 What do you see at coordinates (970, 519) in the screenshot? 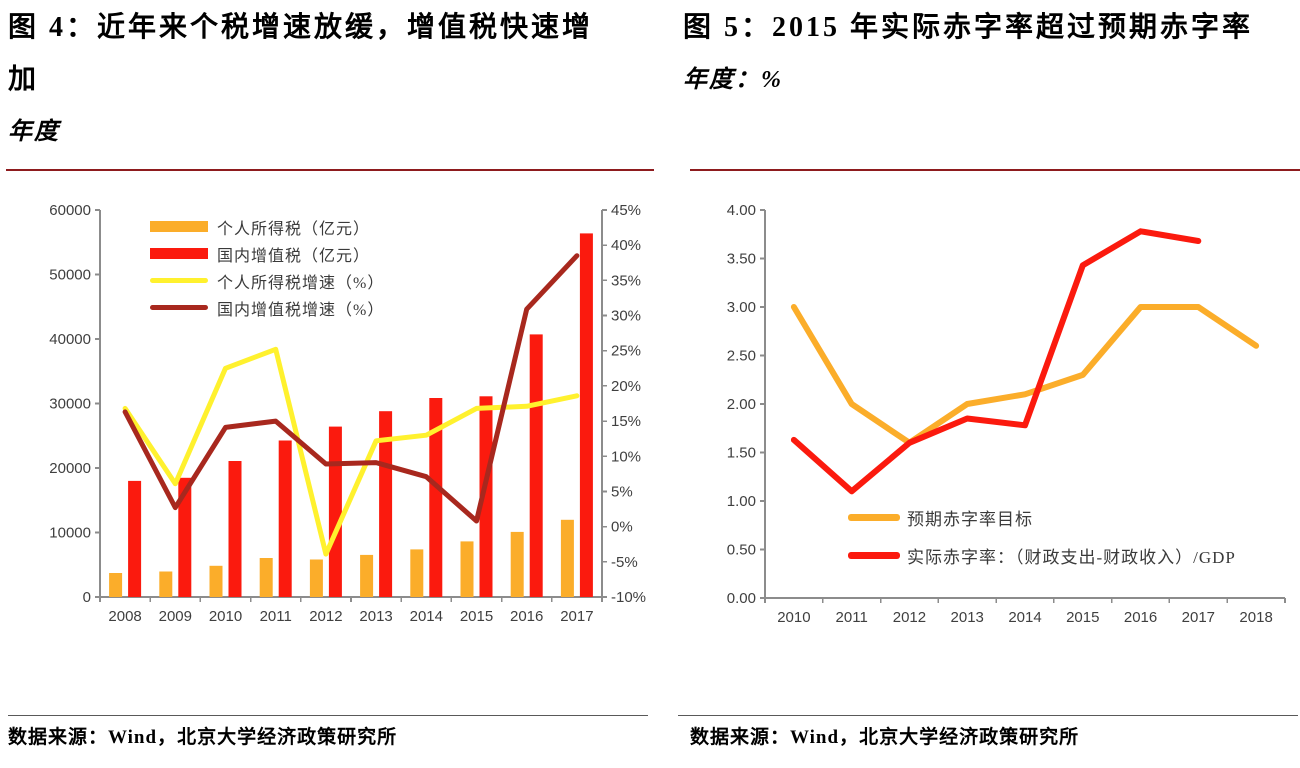
I see `legend-label: 预期赤字率目标` at bounding box center [970, 519].